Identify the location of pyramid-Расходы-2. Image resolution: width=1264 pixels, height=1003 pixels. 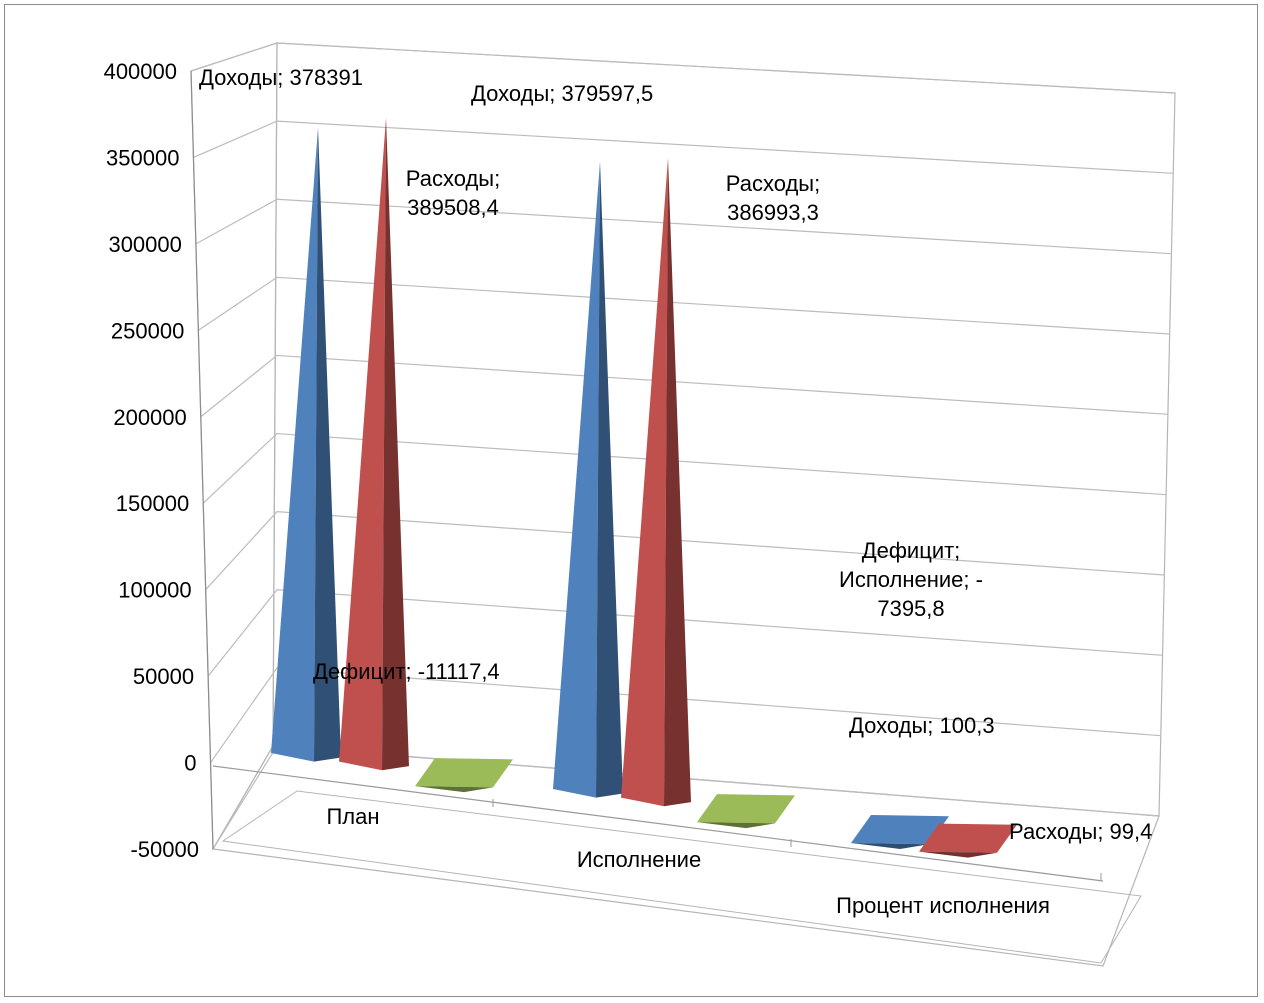
(968, 840).